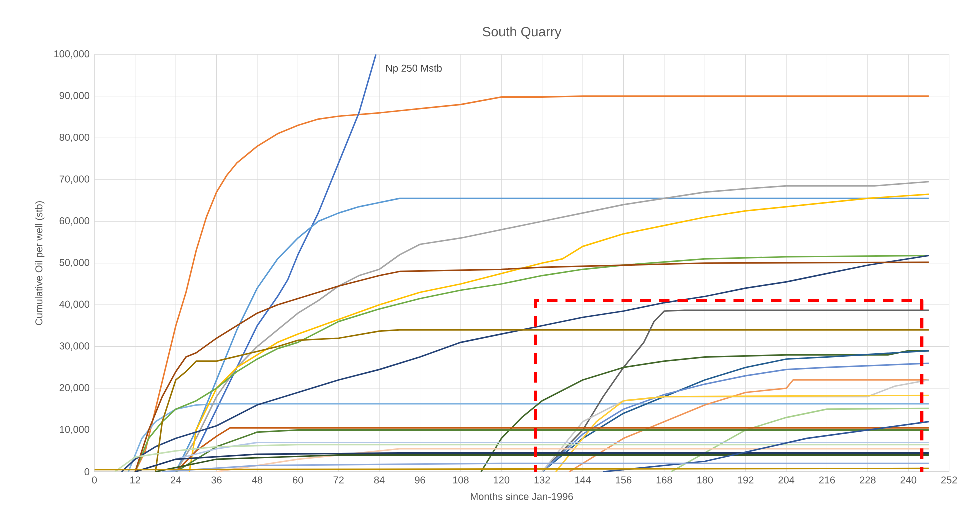 The image size is (961, 524). What do you see at coordinates (786, 480) in the screenshot?
I see `x-tick-label: 204` at bounding box center [786, 480].